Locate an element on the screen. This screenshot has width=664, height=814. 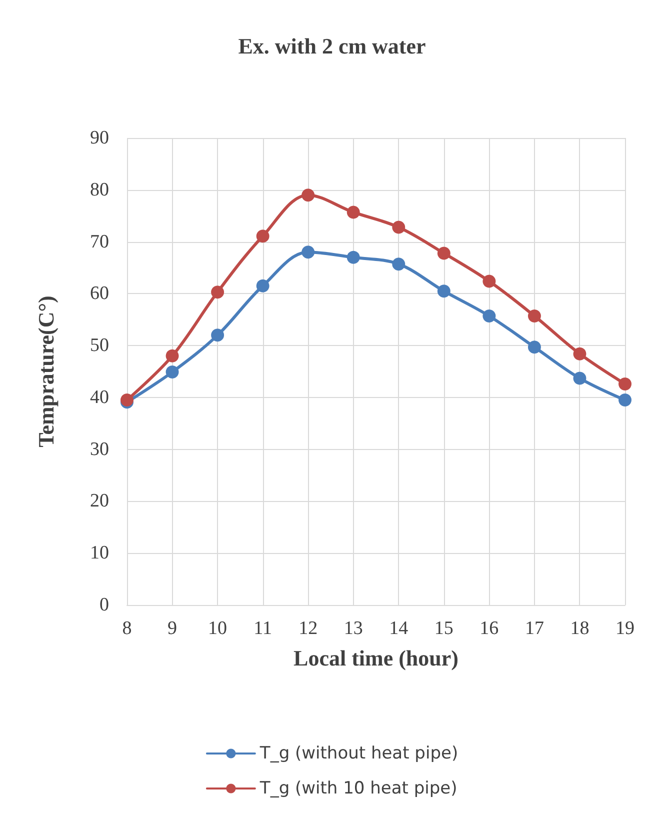
y-tick-label: 0 is located at coordinates (104, 605).